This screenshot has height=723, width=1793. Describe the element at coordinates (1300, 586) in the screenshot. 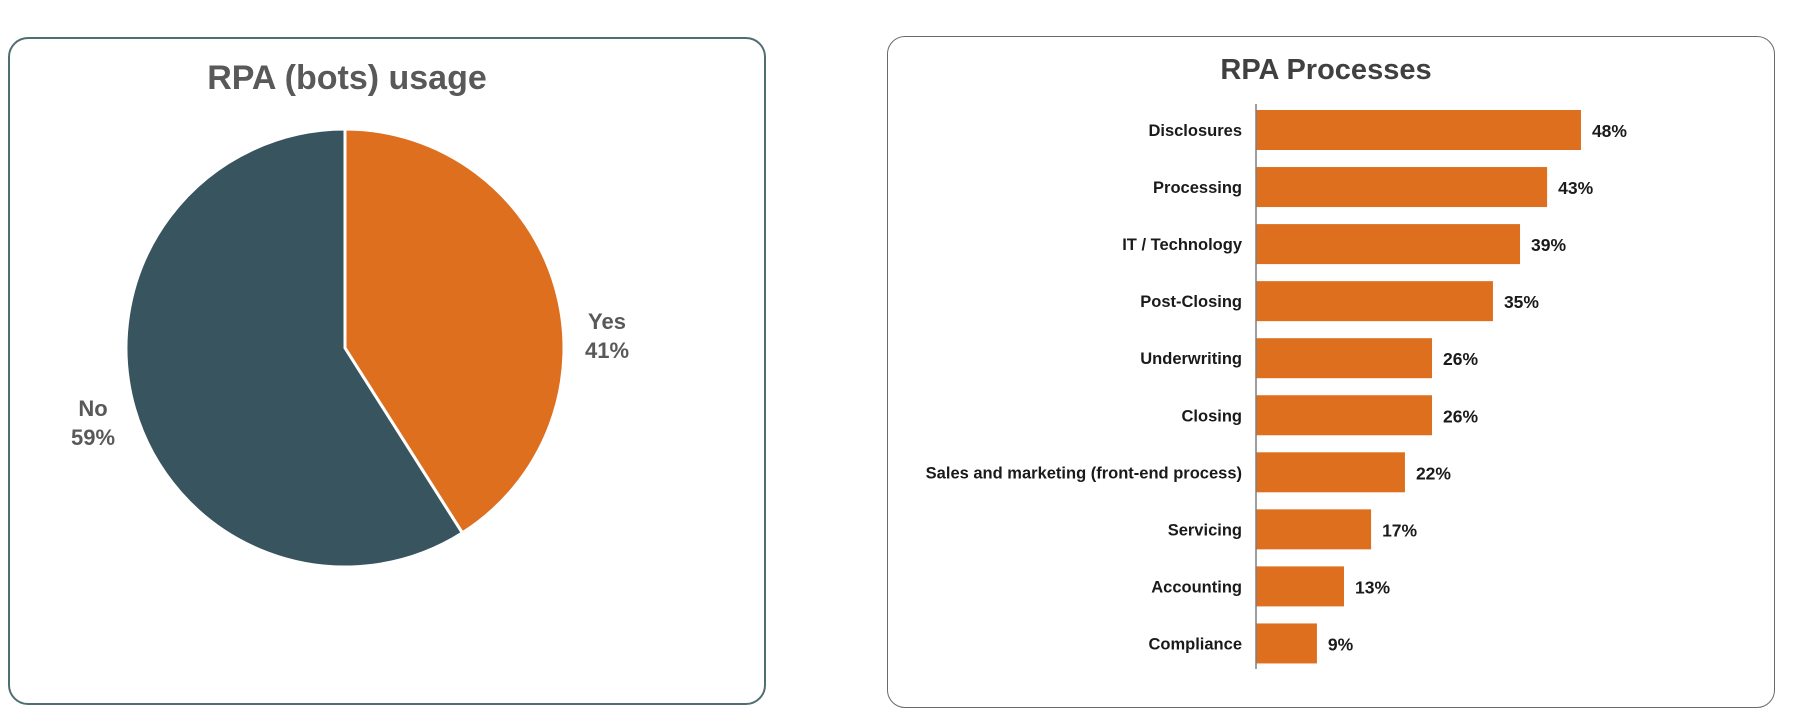

I see `bar-accounting` at that location.